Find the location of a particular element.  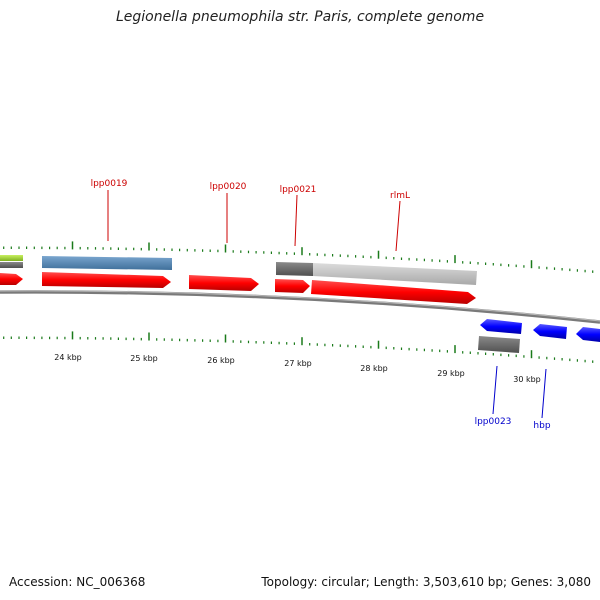

gene-arrow-right-edge is located at coordinates (588, 334).